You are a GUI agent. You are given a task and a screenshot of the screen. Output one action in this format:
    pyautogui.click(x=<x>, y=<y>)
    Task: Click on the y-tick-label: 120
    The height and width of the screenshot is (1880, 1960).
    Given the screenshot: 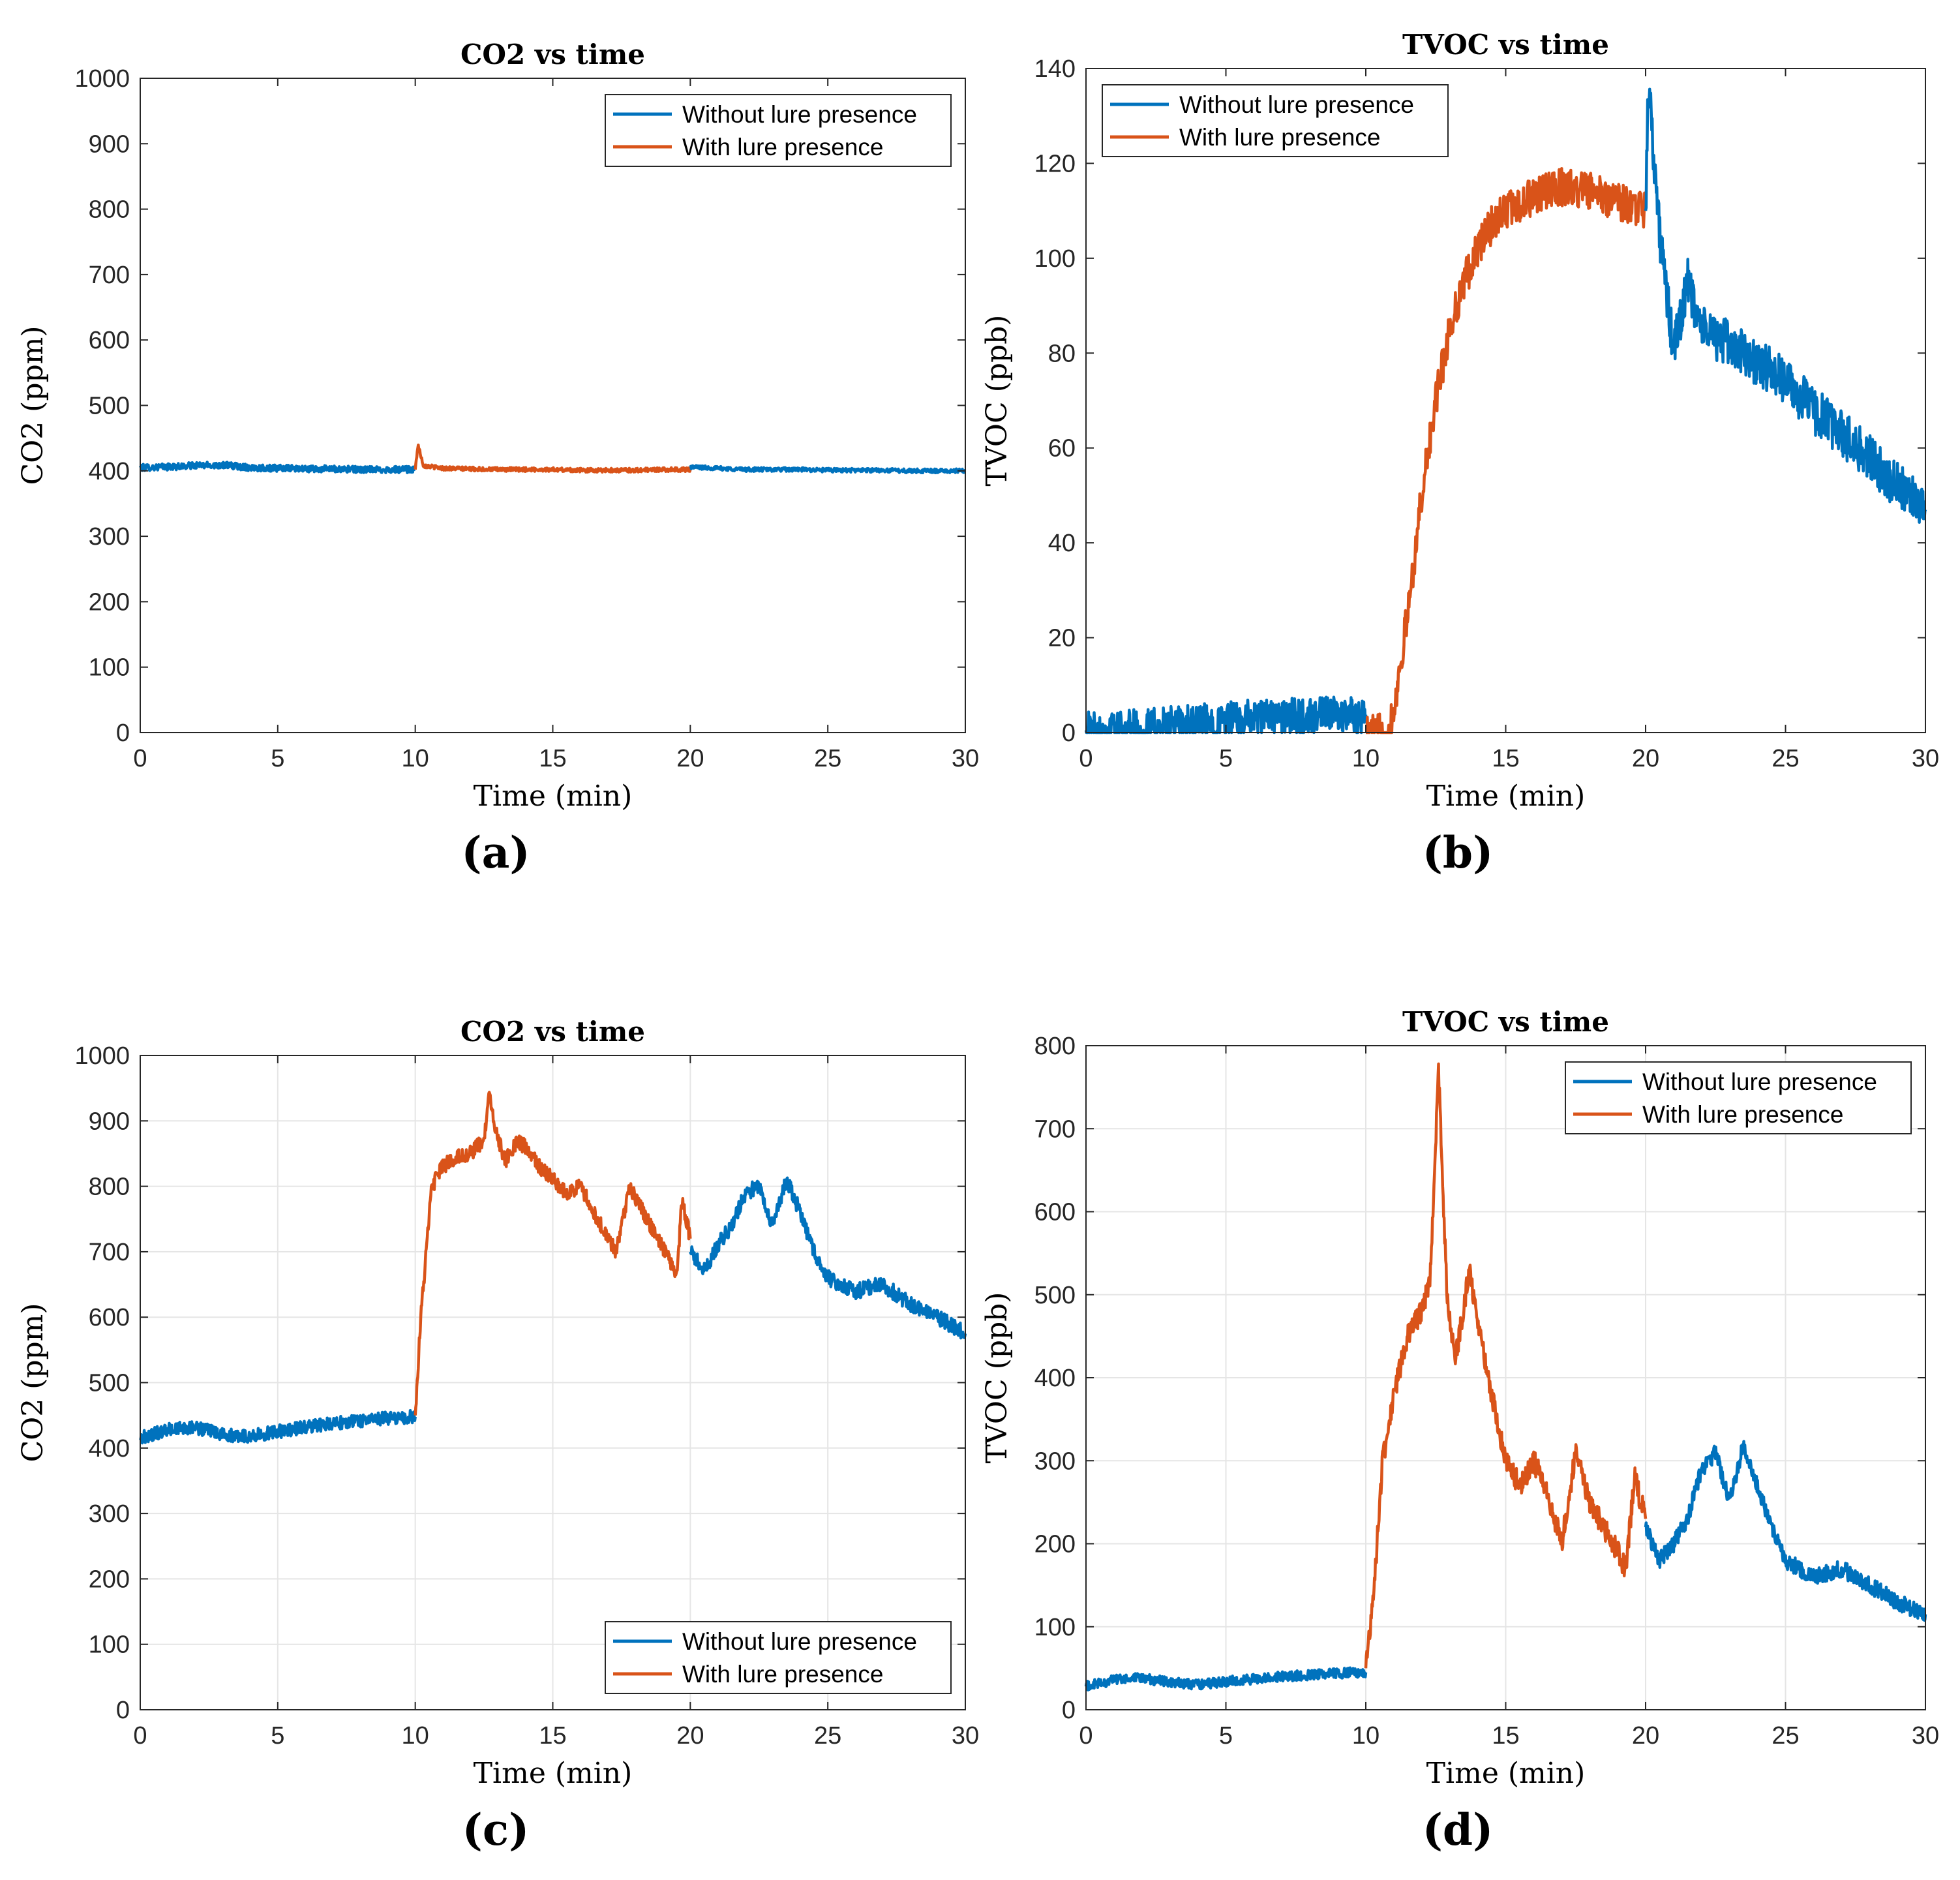 What is the action you would take?
    pyautogui.click(x=1055, y=163)
    